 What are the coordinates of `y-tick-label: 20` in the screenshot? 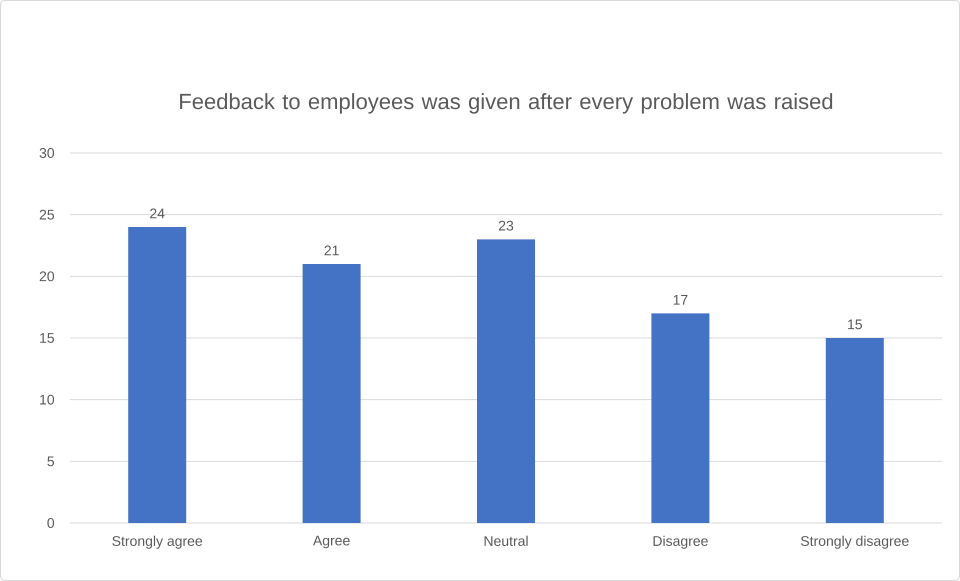 It's located at (47, 276).